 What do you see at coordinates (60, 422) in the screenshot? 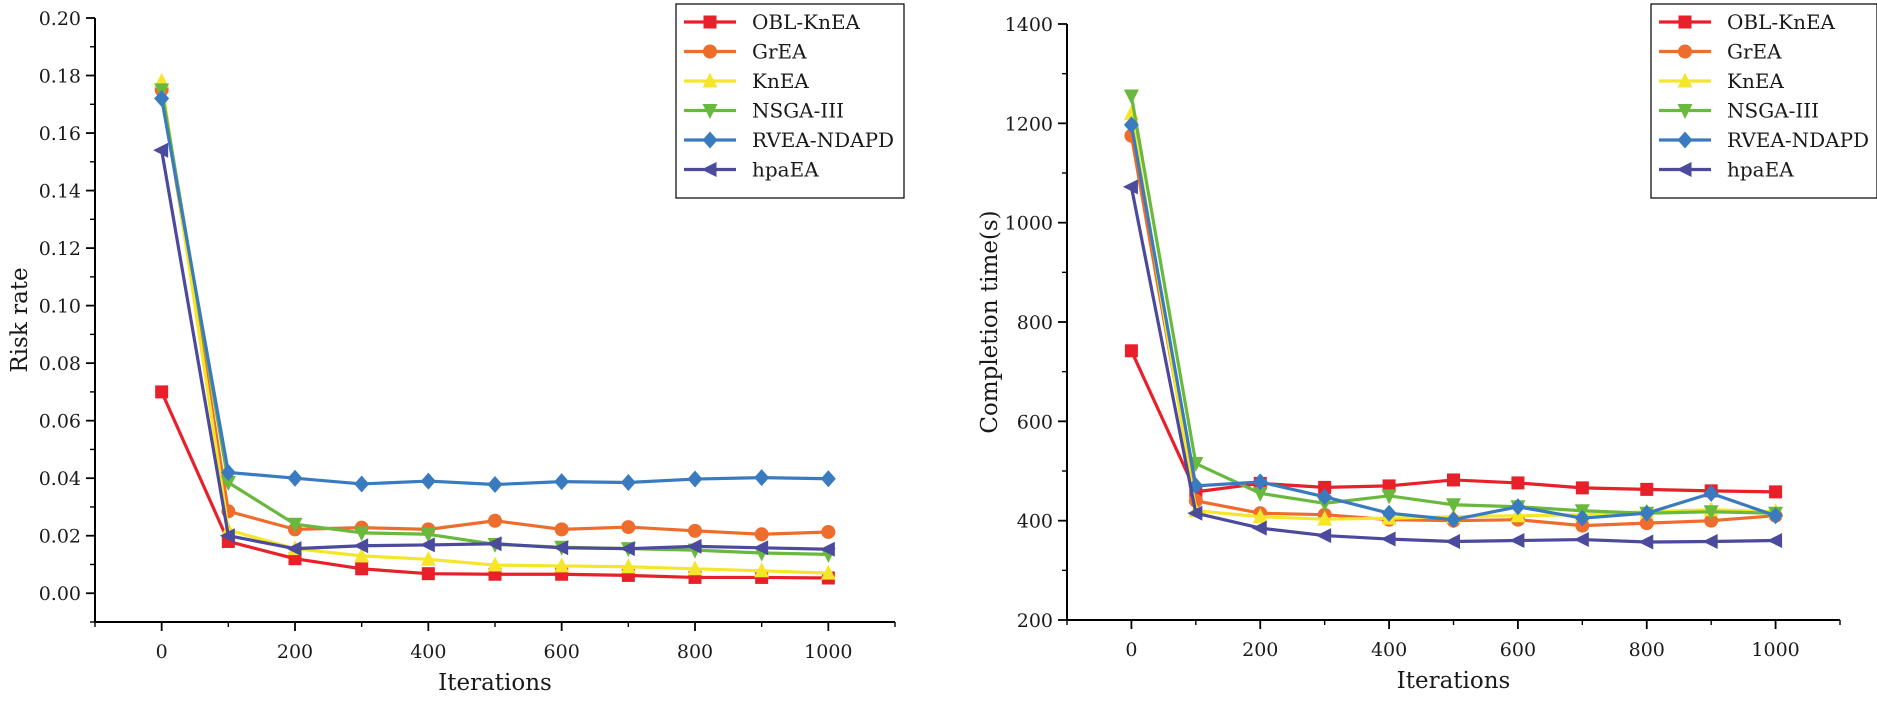
I see `chart-1-y-tick-label: 0.06` at bounding box center [60, 422].